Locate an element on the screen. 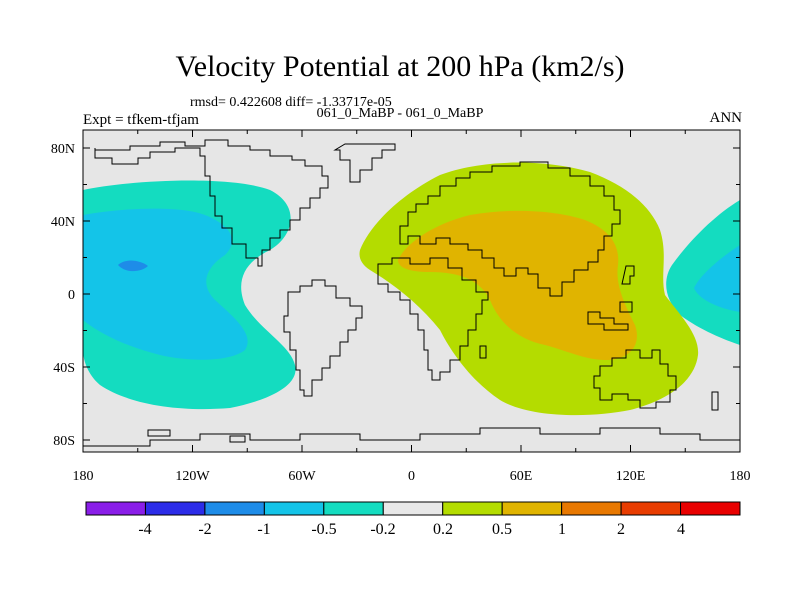 The image size is (800, 600). rmsd-diff-text: rmsd= 0.422608 diff= -1.33717e-05 is located at coordinates (291, 102).